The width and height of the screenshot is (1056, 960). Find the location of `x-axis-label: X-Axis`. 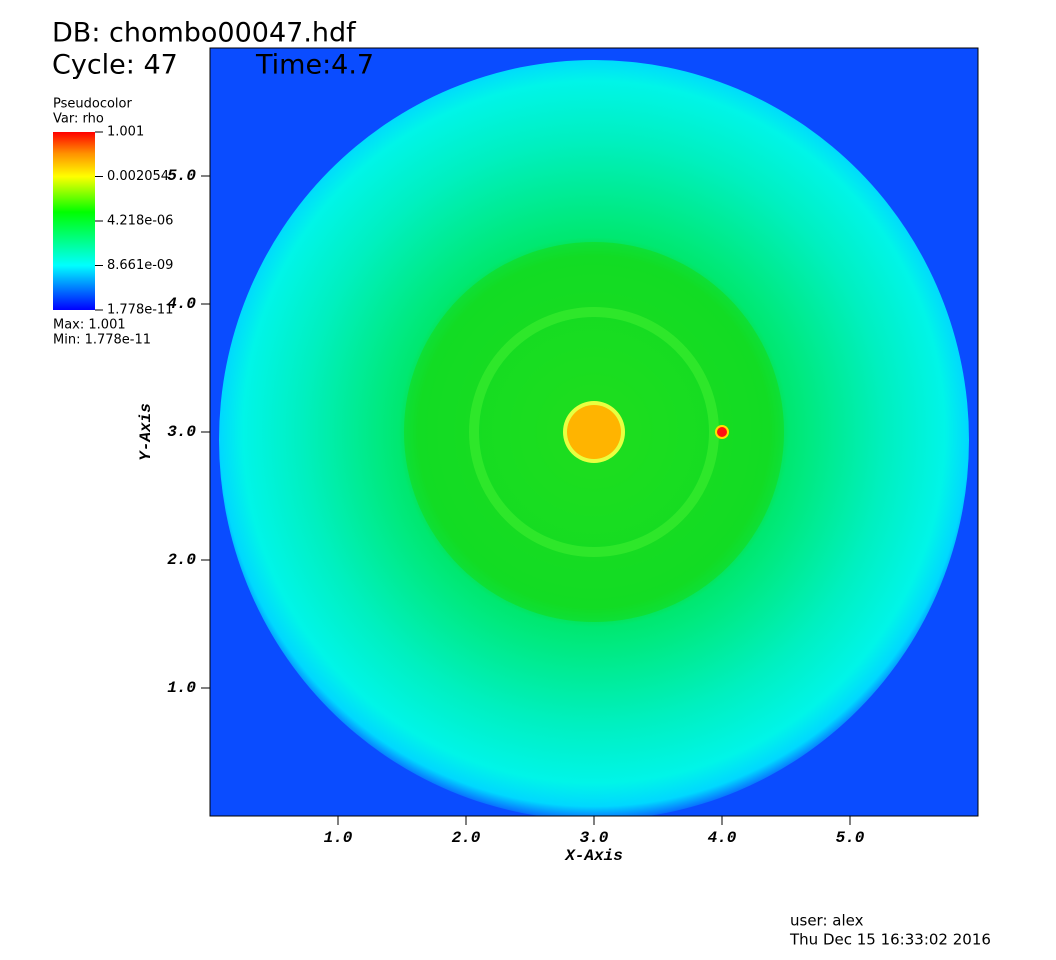

x-axis-label: X-Axis is located at coordinates (593, 856).